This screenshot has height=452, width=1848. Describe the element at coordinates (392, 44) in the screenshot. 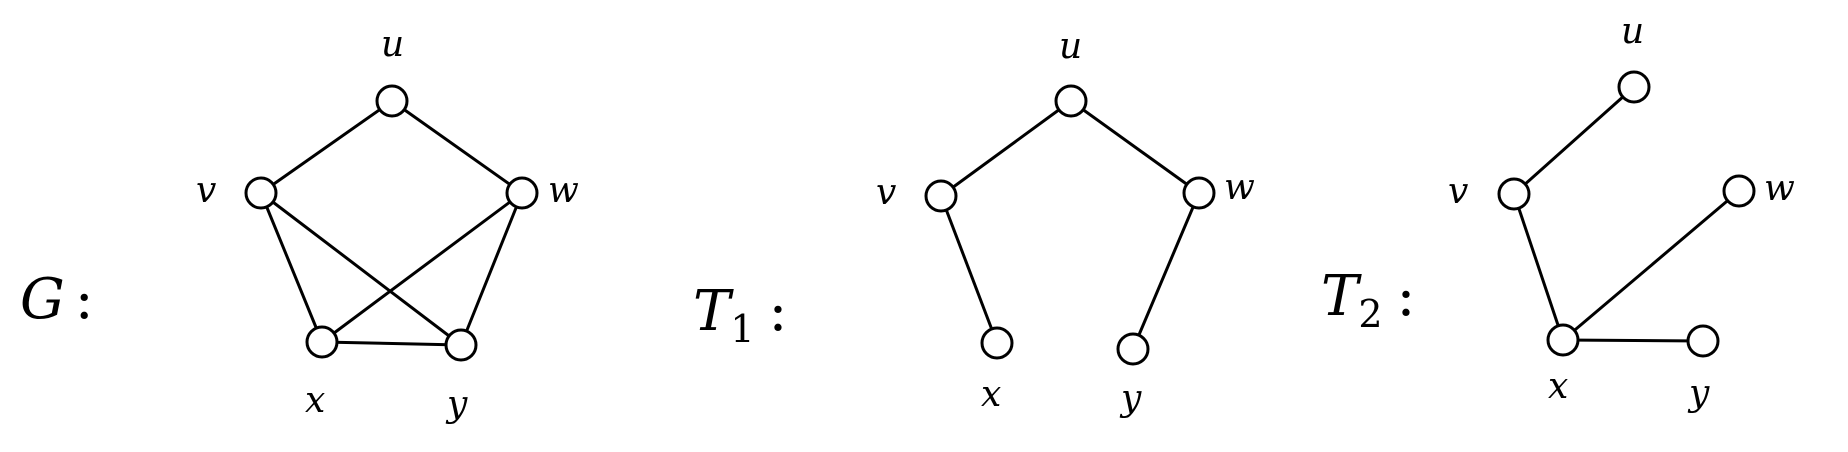

I see `vertex-label-G-u: u` at that location.